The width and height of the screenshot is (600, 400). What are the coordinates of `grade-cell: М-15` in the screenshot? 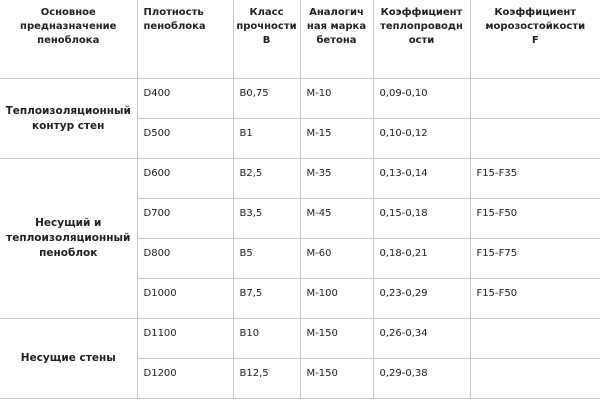 It's located at (336, 138).